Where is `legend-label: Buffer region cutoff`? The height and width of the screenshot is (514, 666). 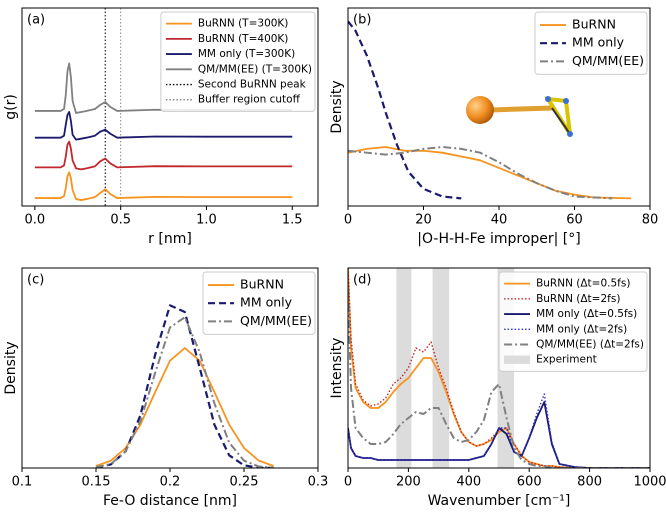
legend-label: Buffer region cutoff is located at coordinates (249, 100).